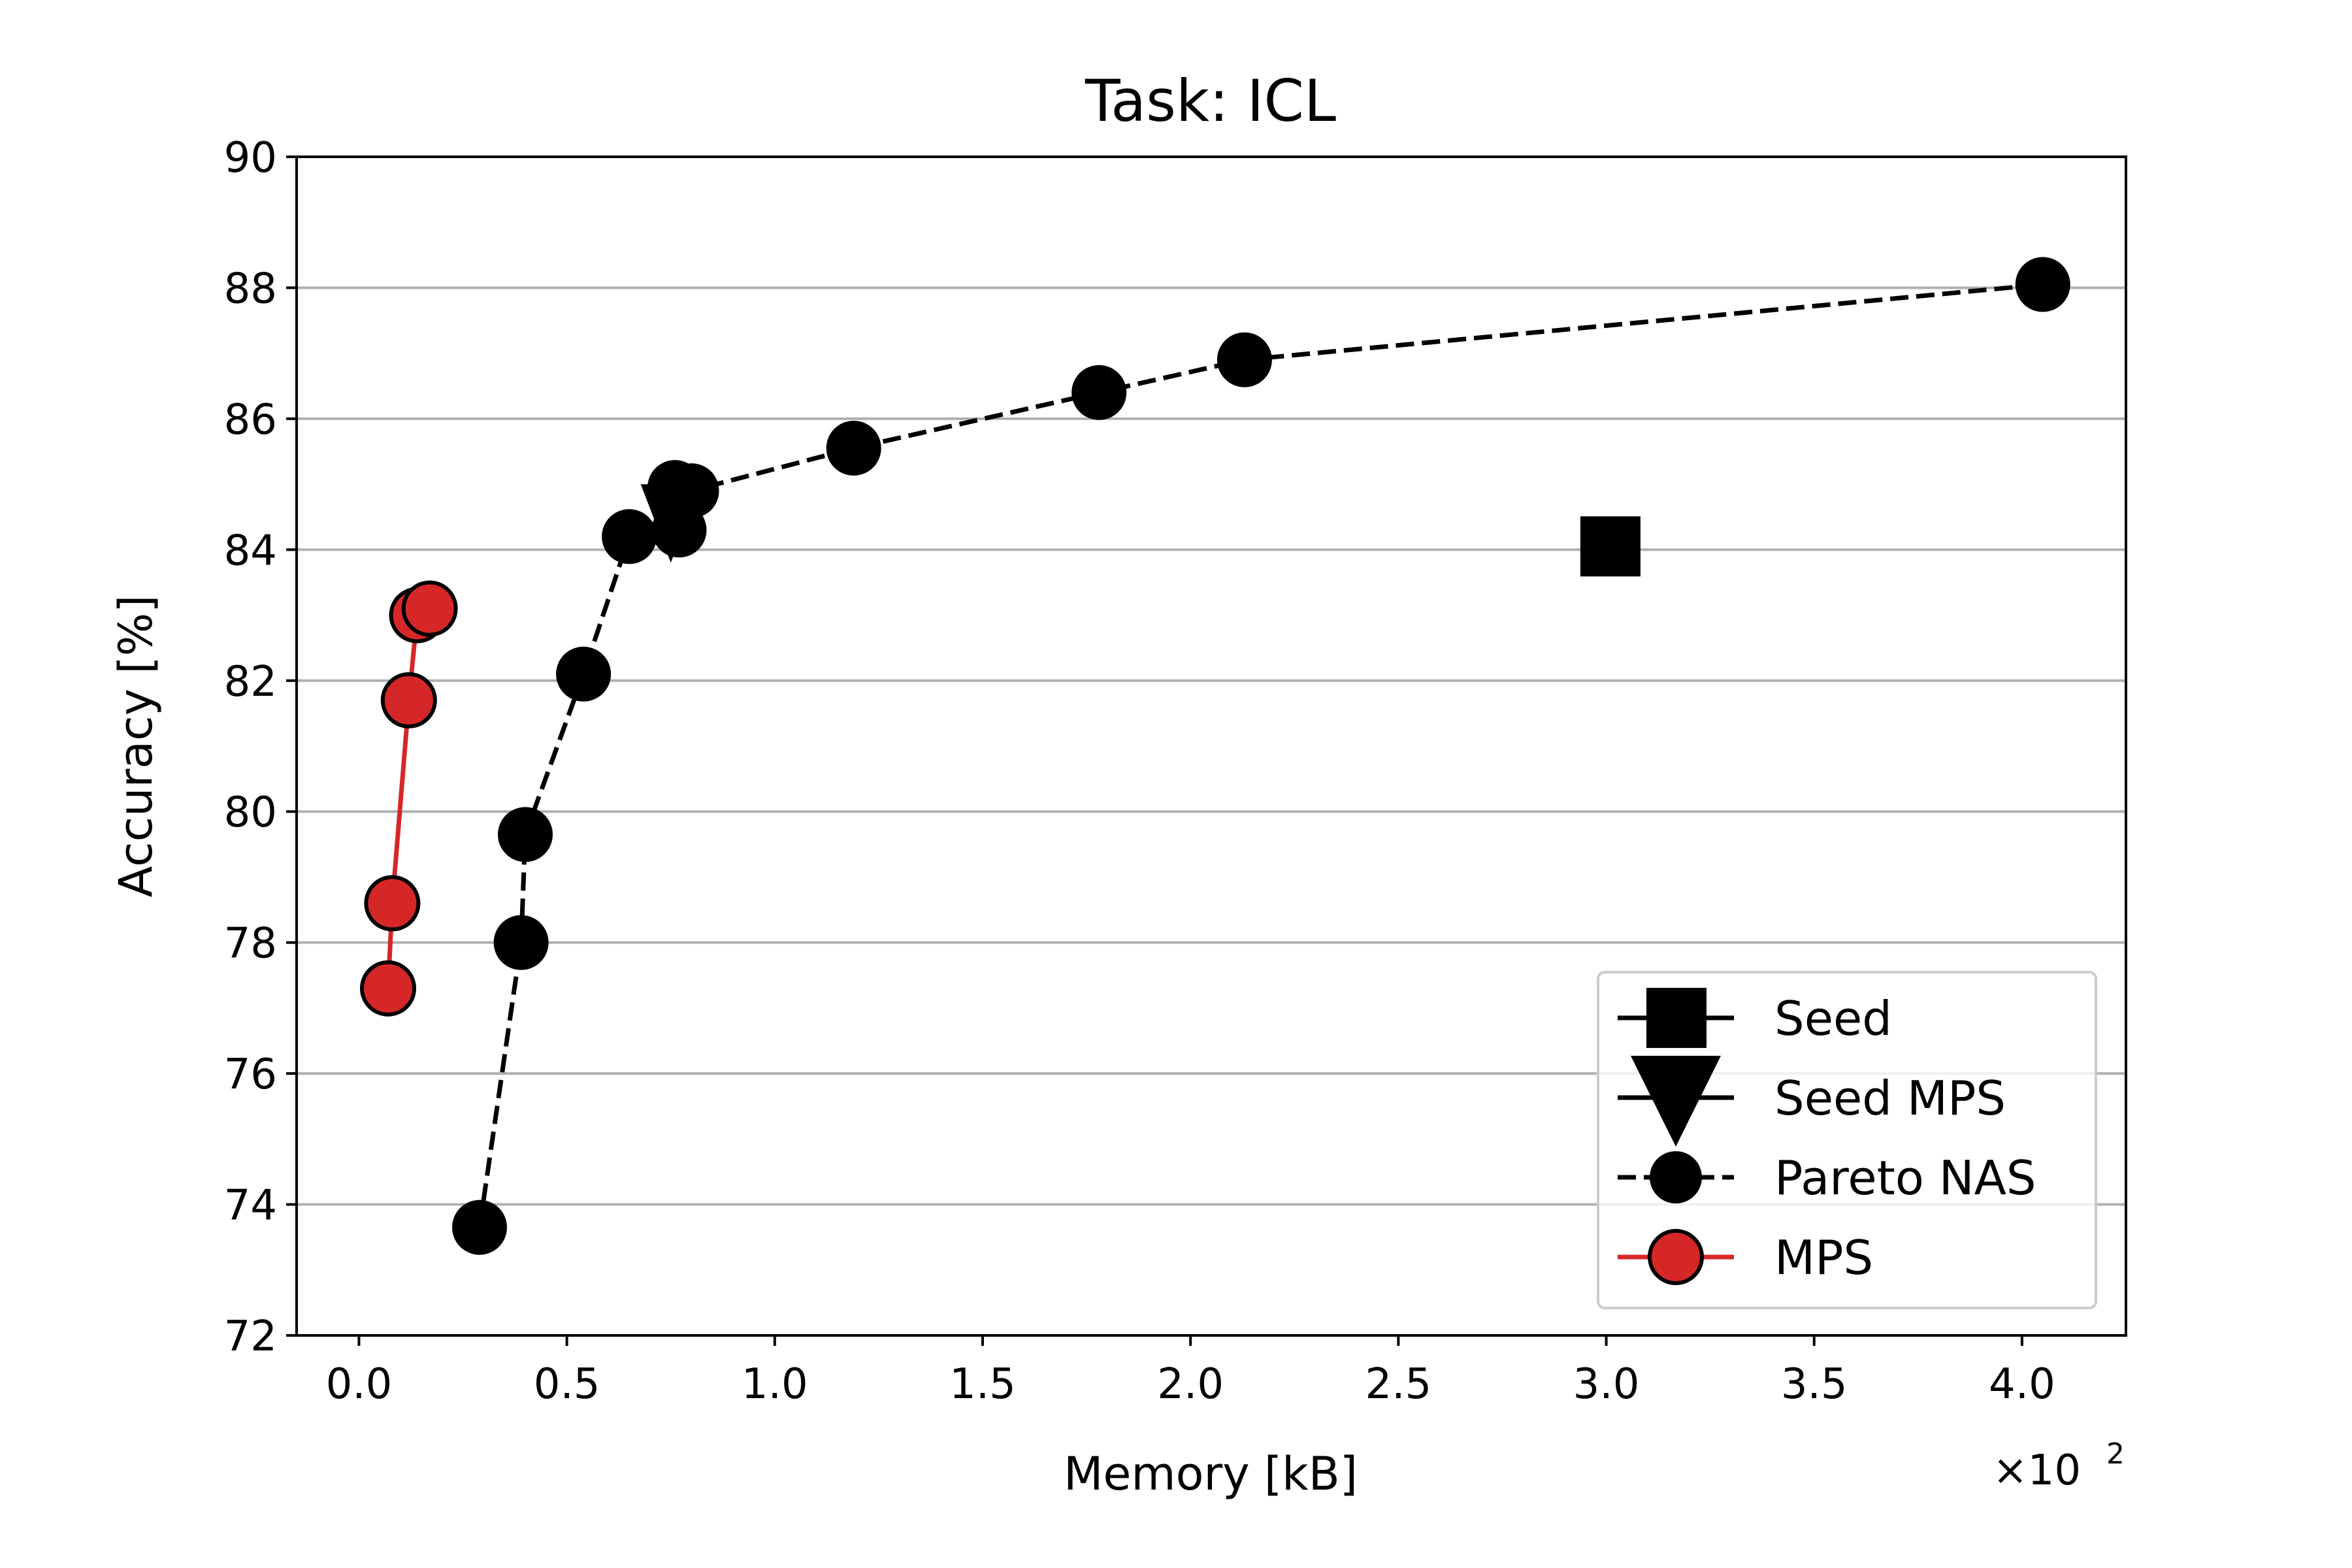  What do you see at coordinates (1606, 1384) in the screenshot?
I see `x-tick-label-6: 3.0` at bounding box center [1606, 1384].